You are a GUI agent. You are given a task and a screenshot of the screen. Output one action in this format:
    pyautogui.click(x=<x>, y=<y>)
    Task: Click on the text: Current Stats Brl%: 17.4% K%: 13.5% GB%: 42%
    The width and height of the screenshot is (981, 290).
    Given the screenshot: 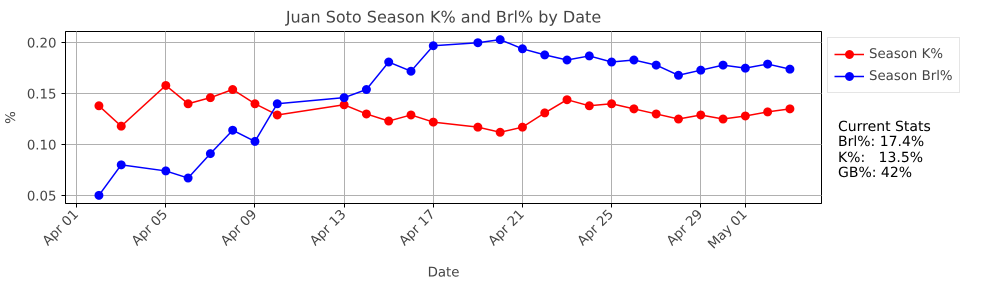 What is the action you would take?
    pyautogui.click(x=884, y=150)
    